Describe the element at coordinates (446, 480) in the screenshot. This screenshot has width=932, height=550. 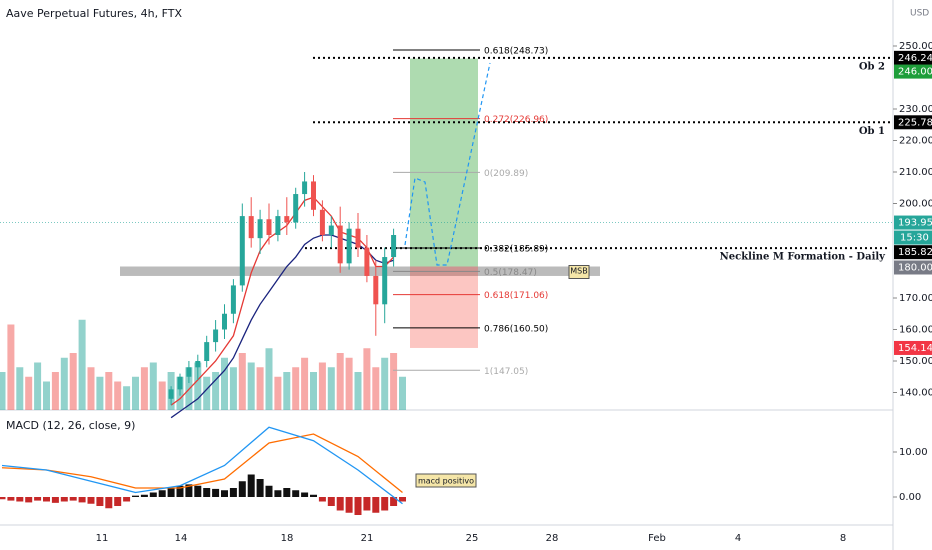
I see `note-box` at that location.